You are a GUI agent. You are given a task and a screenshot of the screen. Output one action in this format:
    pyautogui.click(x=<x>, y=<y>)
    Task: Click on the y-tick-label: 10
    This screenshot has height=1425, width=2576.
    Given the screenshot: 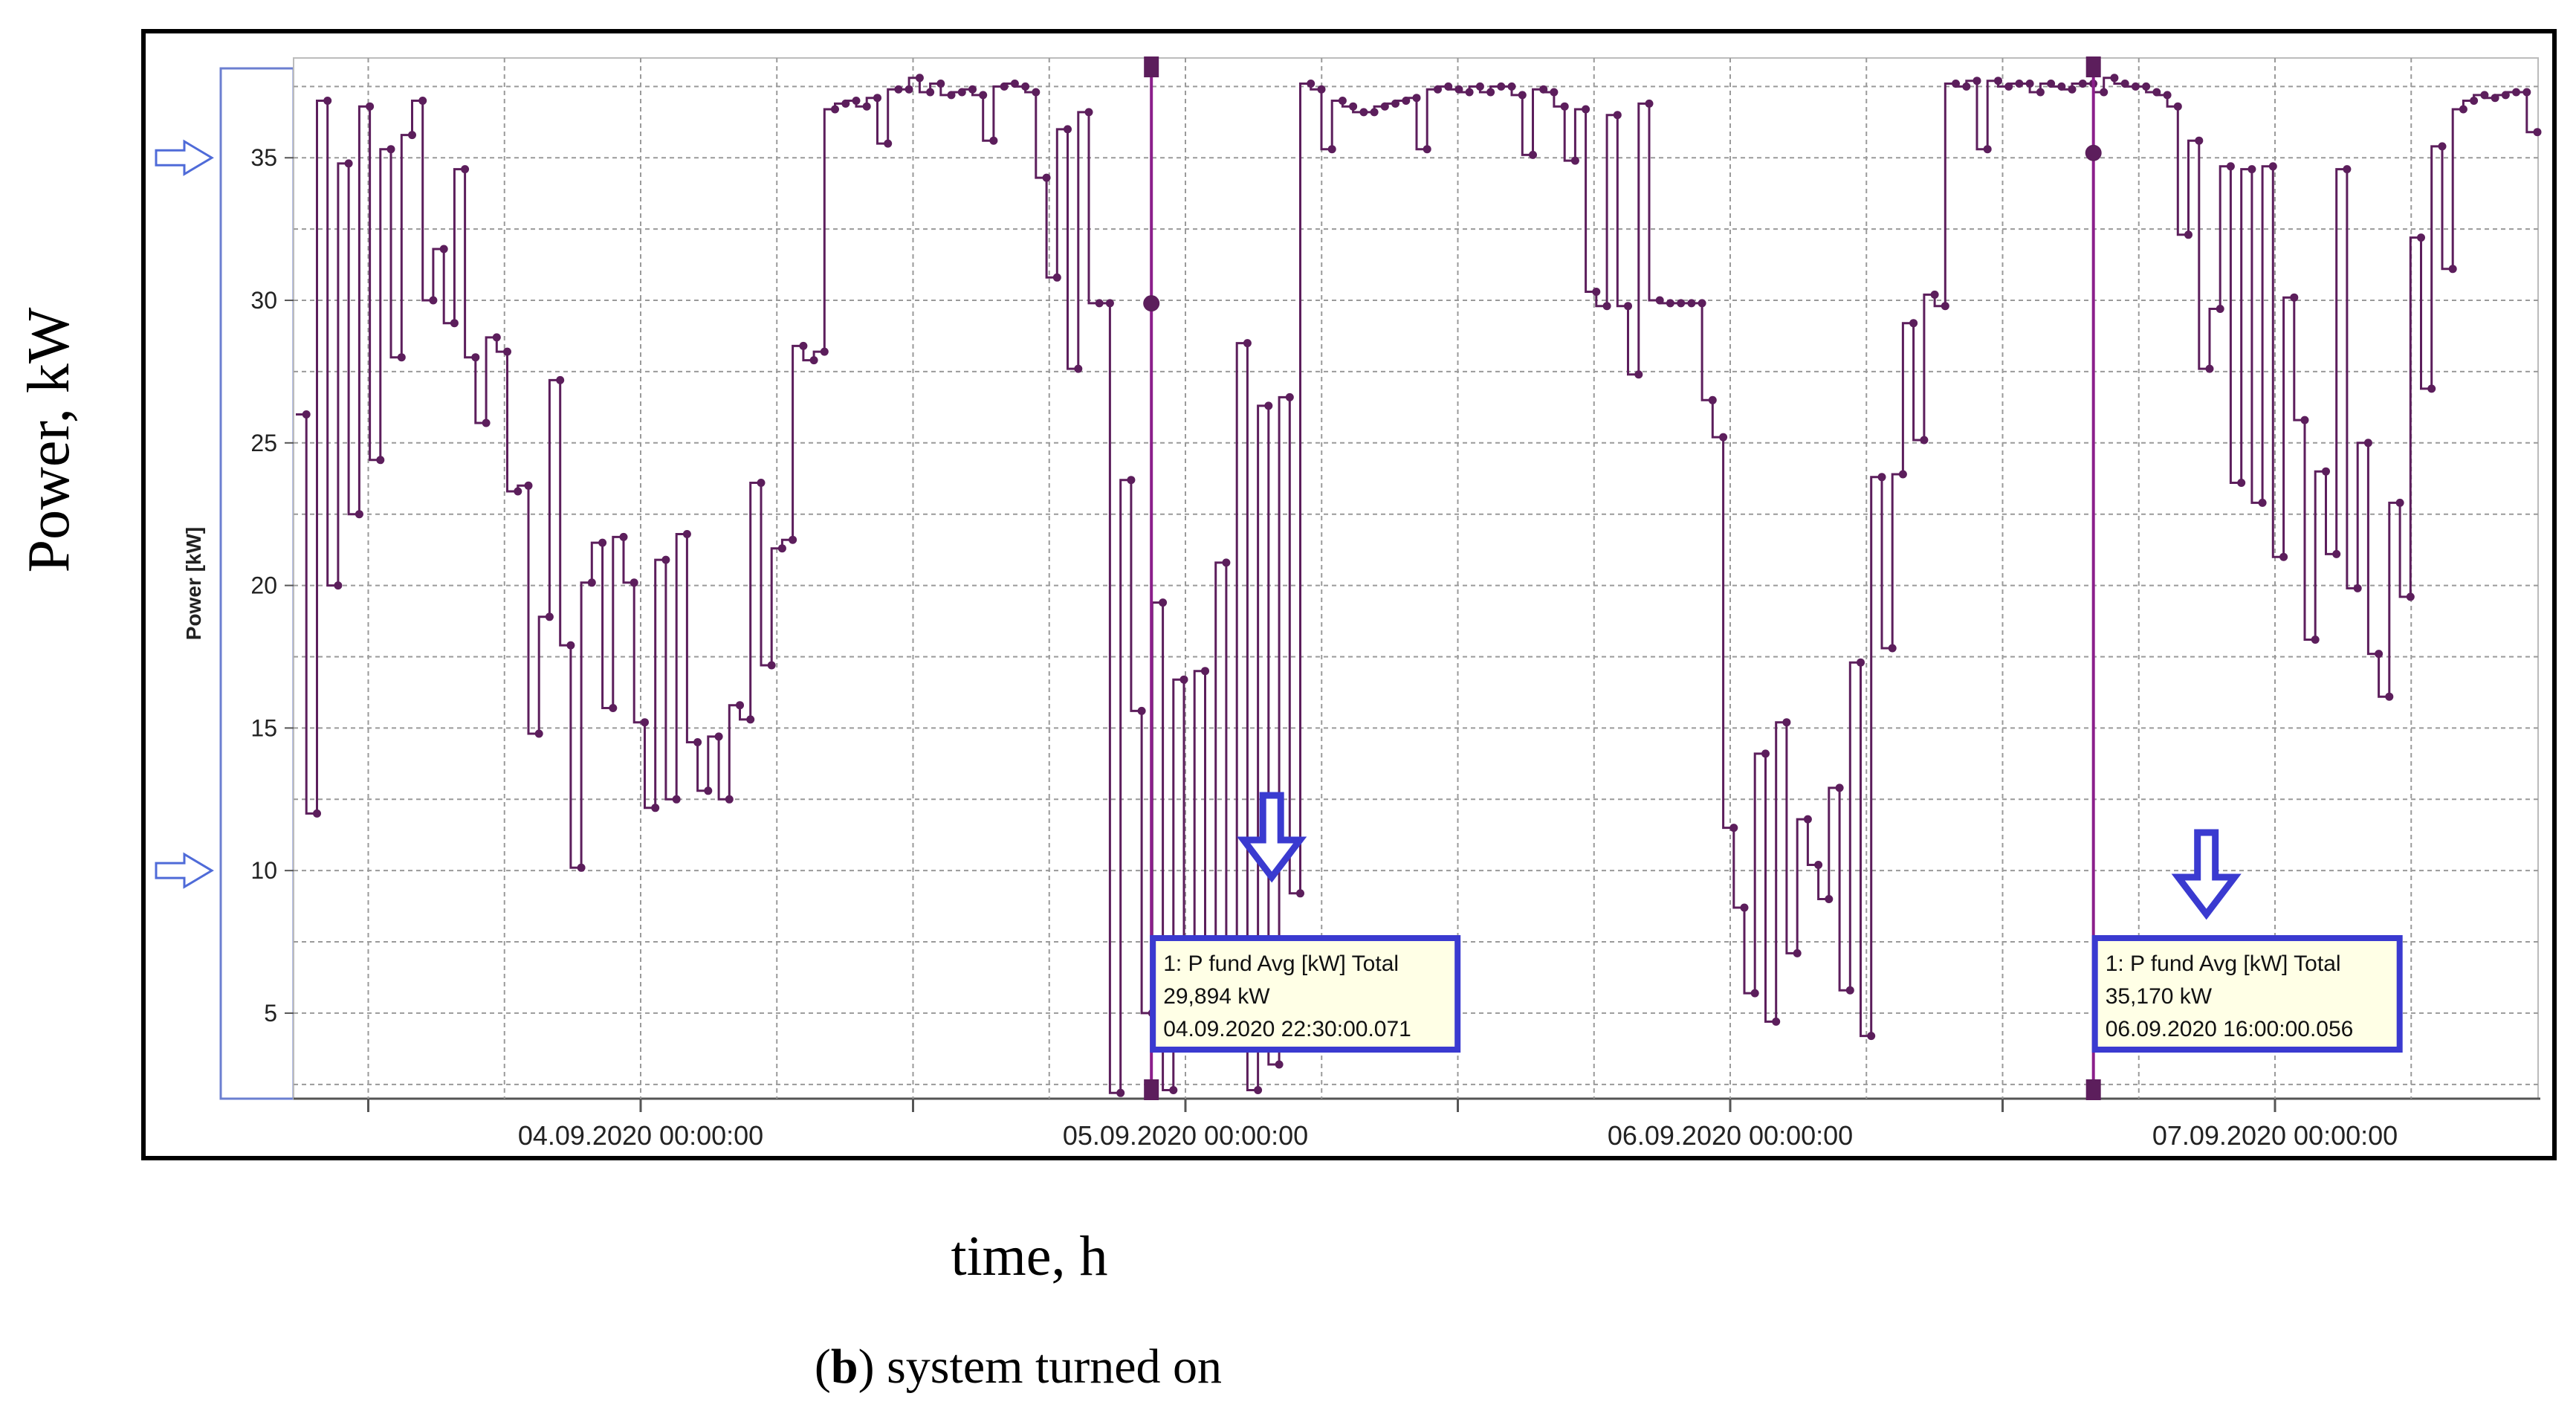 What is the action you would take?
    pyautogui.click(x=263, y=870)
    